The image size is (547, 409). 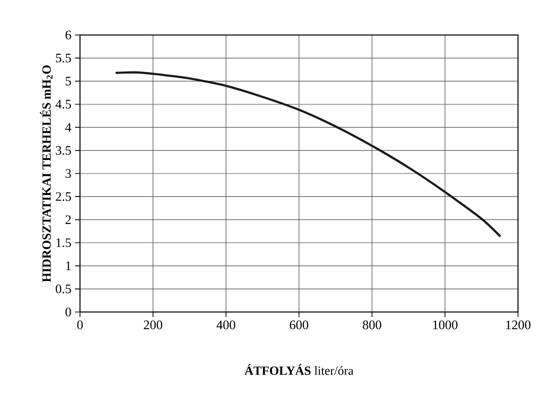 What do you see at coordinates (69, 35) in the screenshot?
I see `y-tick-label: 6` at bounding box center [69, 35].